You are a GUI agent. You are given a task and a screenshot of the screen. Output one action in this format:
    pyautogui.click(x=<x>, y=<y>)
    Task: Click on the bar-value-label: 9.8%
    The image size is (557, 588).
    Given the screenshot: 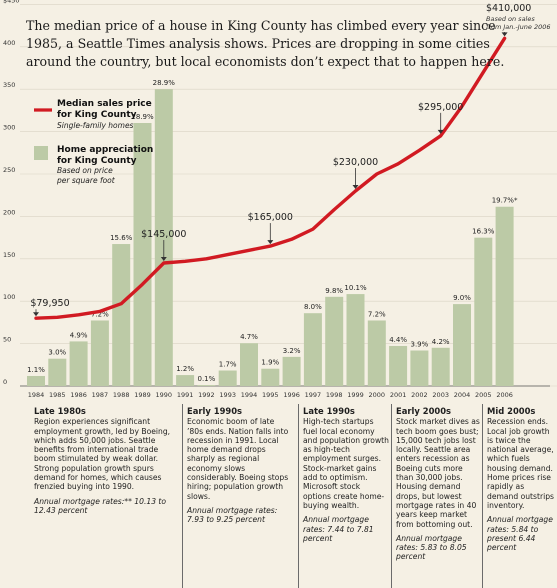 What is the action you would take?
    pyautogui.click(x=334, y=291)
    